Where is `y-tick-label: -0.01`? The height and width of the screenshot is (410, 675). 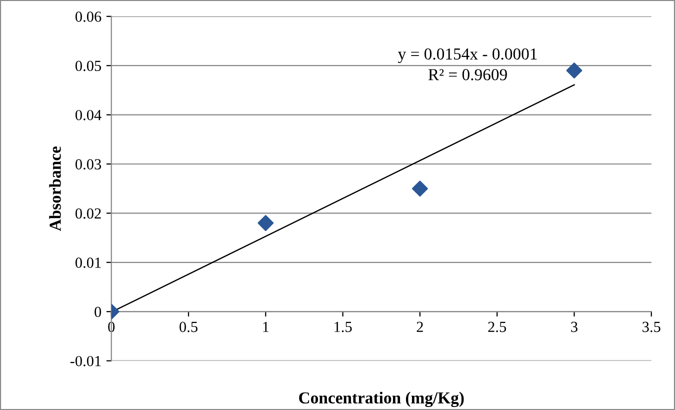 y-tick-label: -0.01 is located at coordinates (85, 361).